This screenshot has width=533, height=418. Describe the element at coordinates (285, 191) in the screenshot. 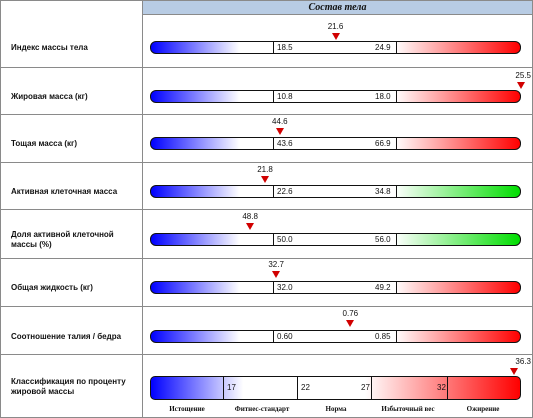

I see `active-cell-mass-low-value: 22.6` at that location.